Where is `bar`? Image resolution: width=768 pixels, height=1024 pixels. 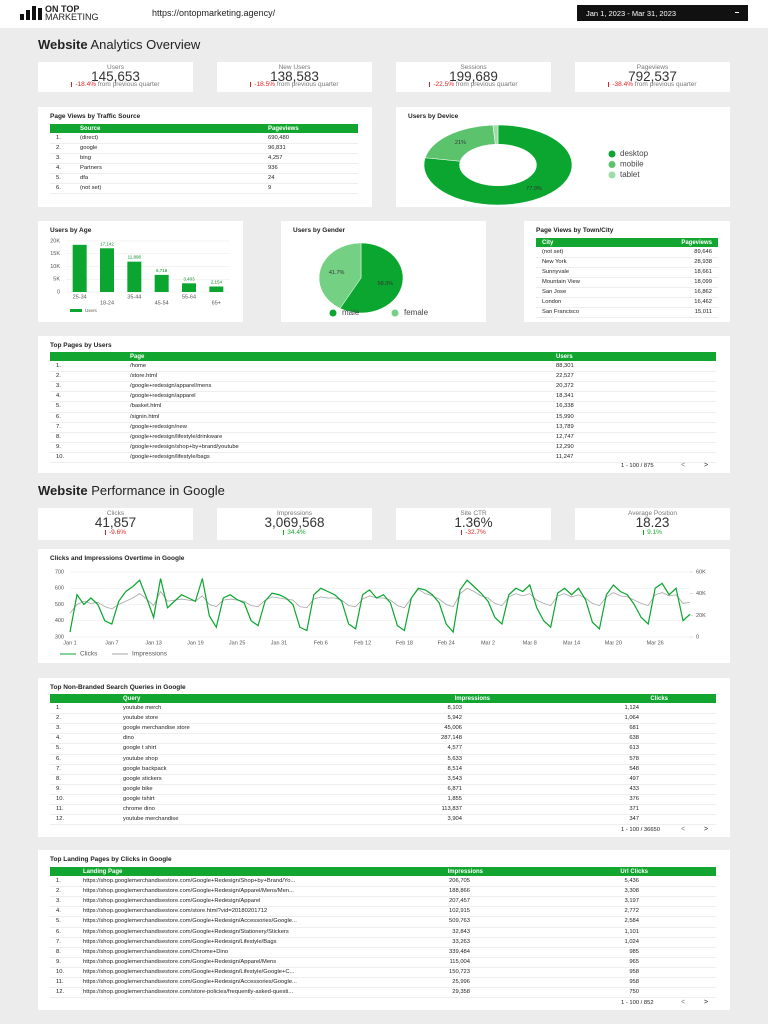
bar is located at coordinates (189, 287).